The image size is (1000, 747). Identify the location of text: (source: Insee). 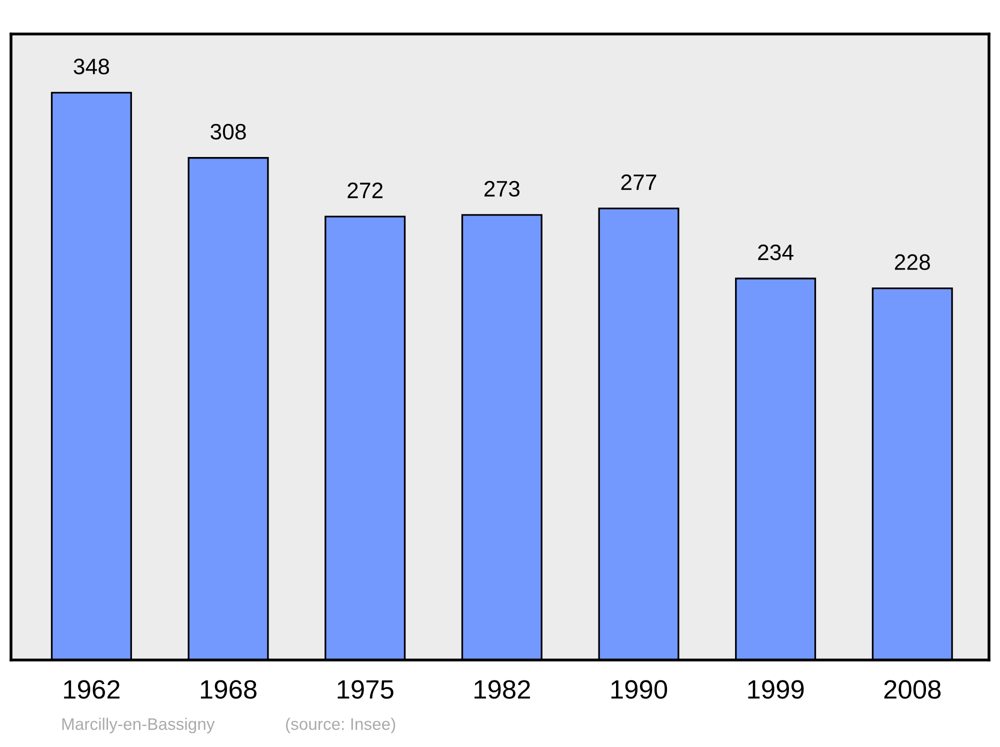
(341, 726).